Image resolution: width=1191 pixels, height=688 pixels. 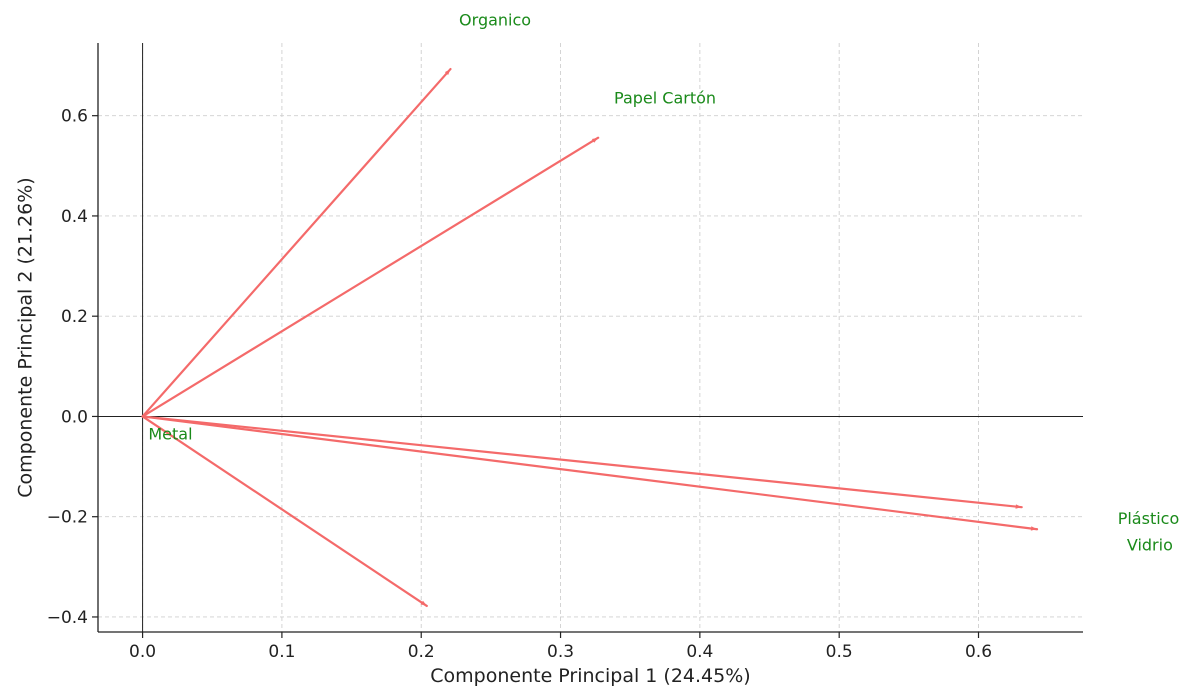 What do you see at coordinates (74, 217) in the screenshot?
I see `y-tick-label: 0.4` at bounding box center [74, 217].